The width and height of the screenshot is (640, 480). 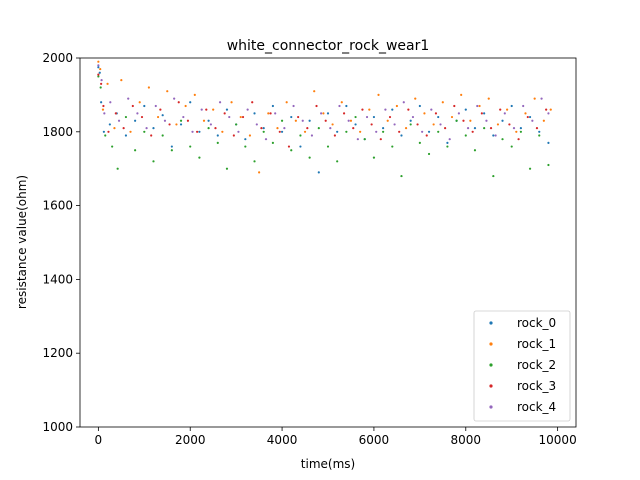 I want to click on x-tick-label: 4000, so click(x=282, y=440).